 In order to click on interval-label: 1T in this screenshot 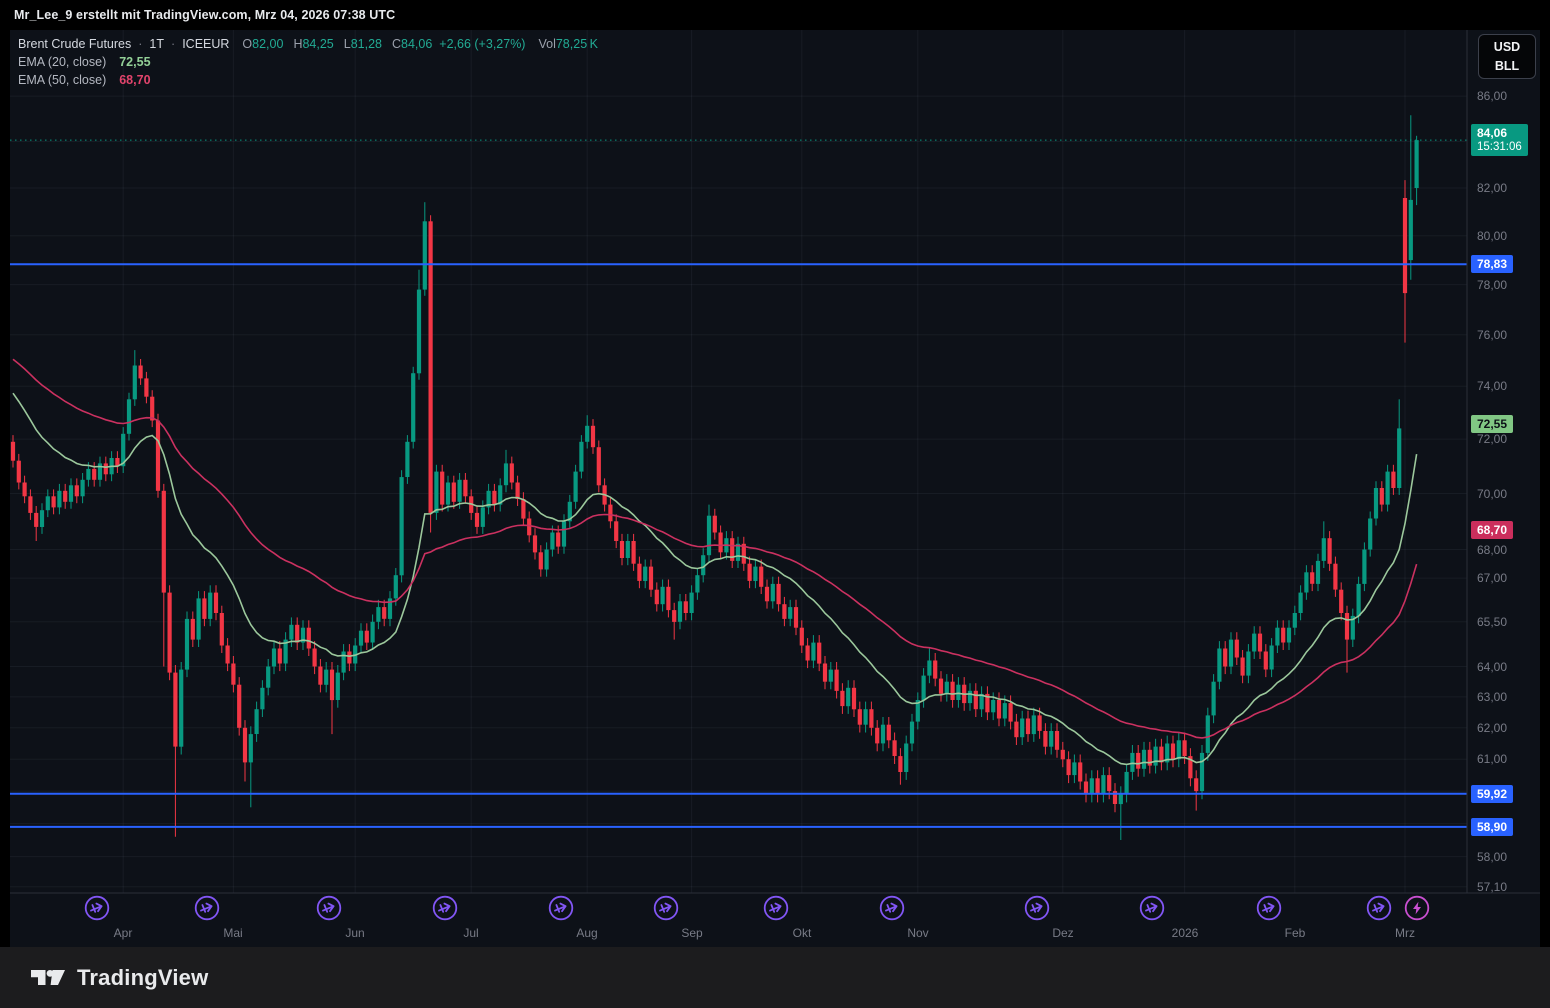, I will do `click(157, 43)`.